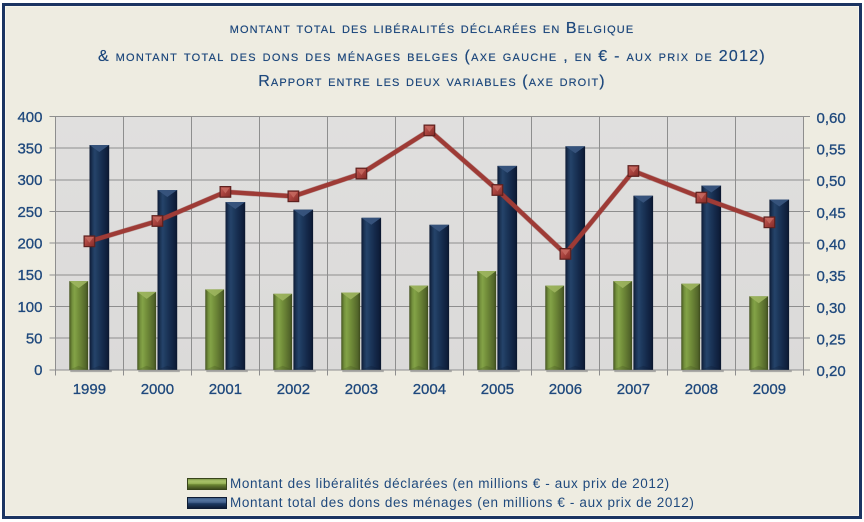 This screenshot has width=864, height=522. What do you see at coordinates (701, 389) in the screenshot?
I see `svg-text: 2008` at bounding box center [701, 389].